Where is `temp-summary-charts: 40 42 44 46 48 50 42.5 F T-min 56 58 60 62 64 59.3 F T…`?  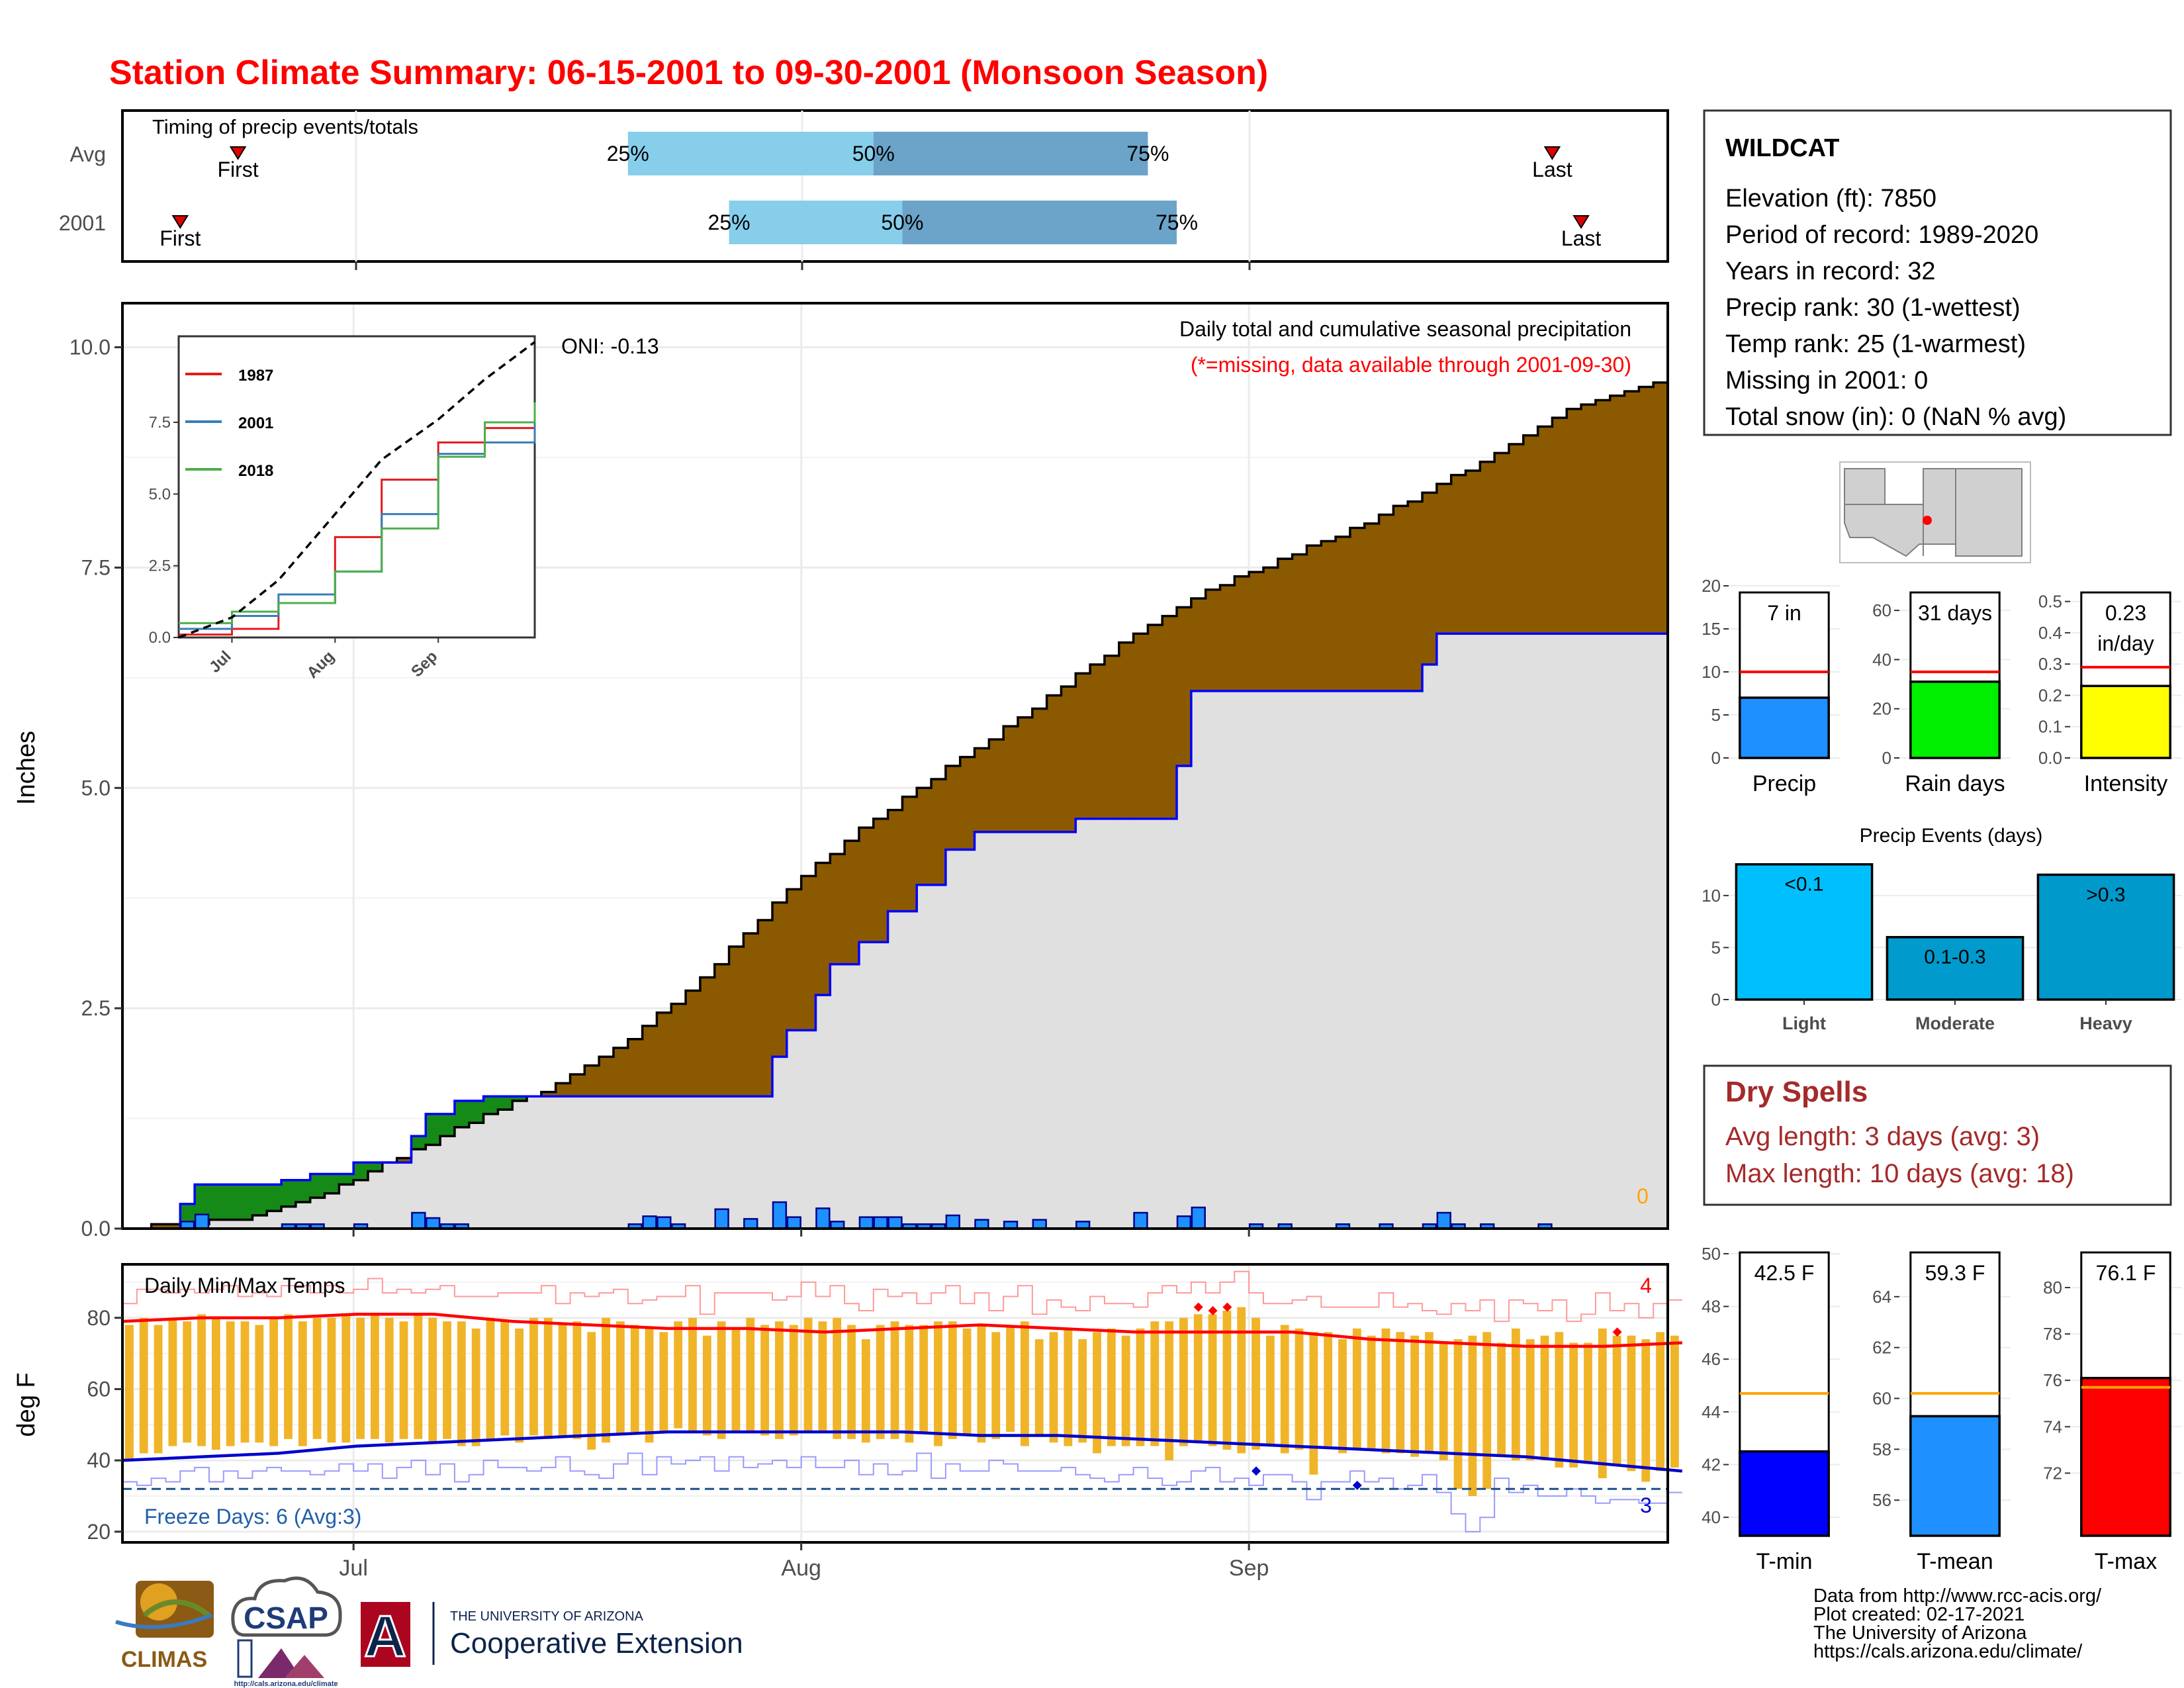 temp-summary-charts: 40 42 44 46 48 50 42.5 F T-min 56 58 60 62 64 59.3 F T… is located at coordinates (1942, 1409).